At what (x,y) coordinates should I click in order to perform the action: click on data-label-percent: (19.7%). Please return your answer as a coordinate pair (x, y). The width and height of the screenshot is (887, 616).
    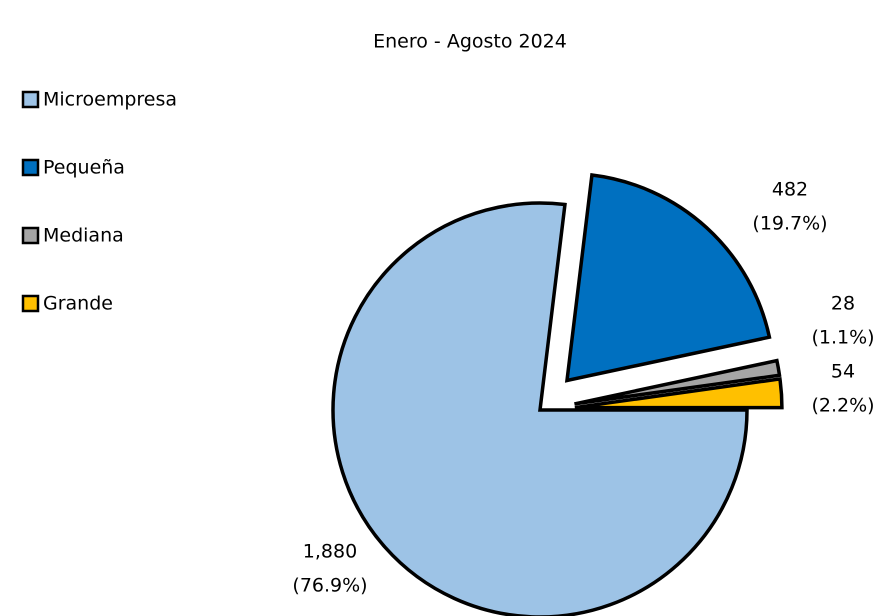
    Looking at the image, I should click on (789, 224).